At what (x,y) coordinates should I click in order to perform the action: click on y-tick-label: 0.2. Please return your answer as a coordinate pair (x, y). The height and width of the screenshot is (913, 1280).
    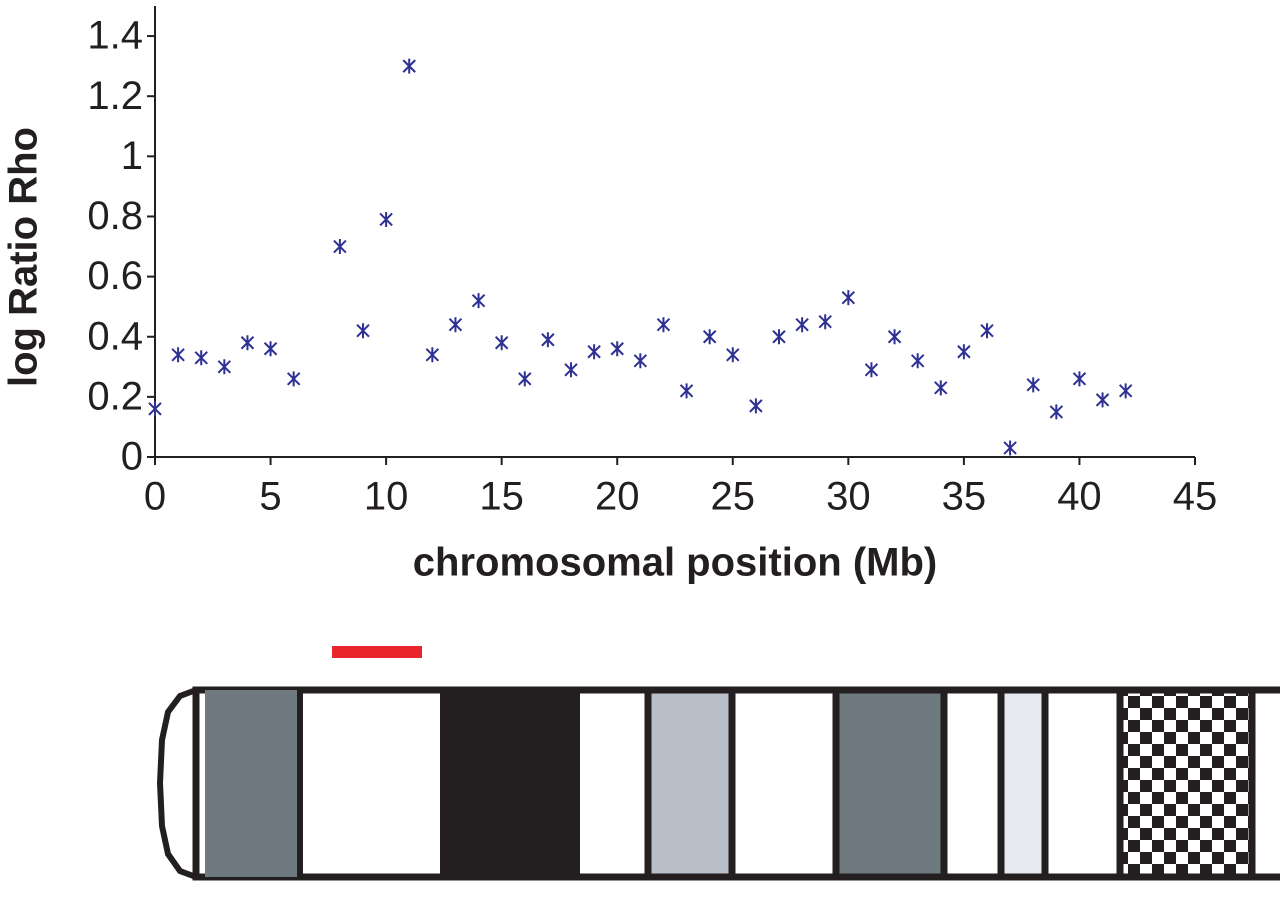
    Looking at the image, I should click on (115, 396).